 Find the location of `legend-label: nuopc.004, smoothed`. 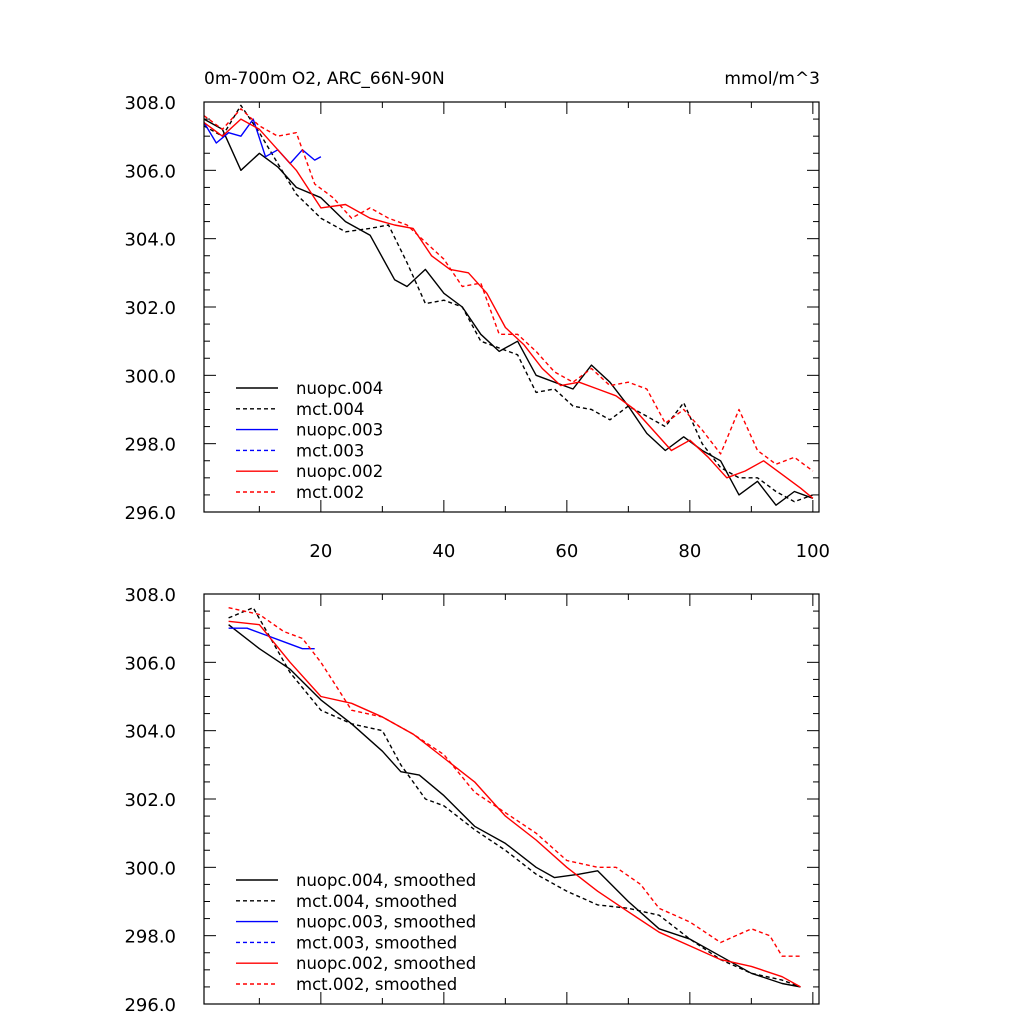

legend-label: nuopc.004, smoothed is located at coordinates (386, 880).